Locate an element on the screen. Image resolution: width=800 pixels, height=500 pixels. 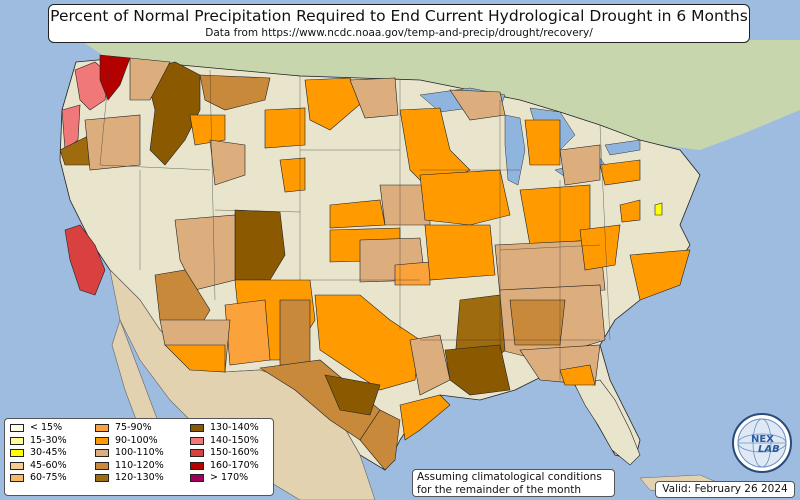
legend-item: 60-75% is located at coordinates (38, 478).